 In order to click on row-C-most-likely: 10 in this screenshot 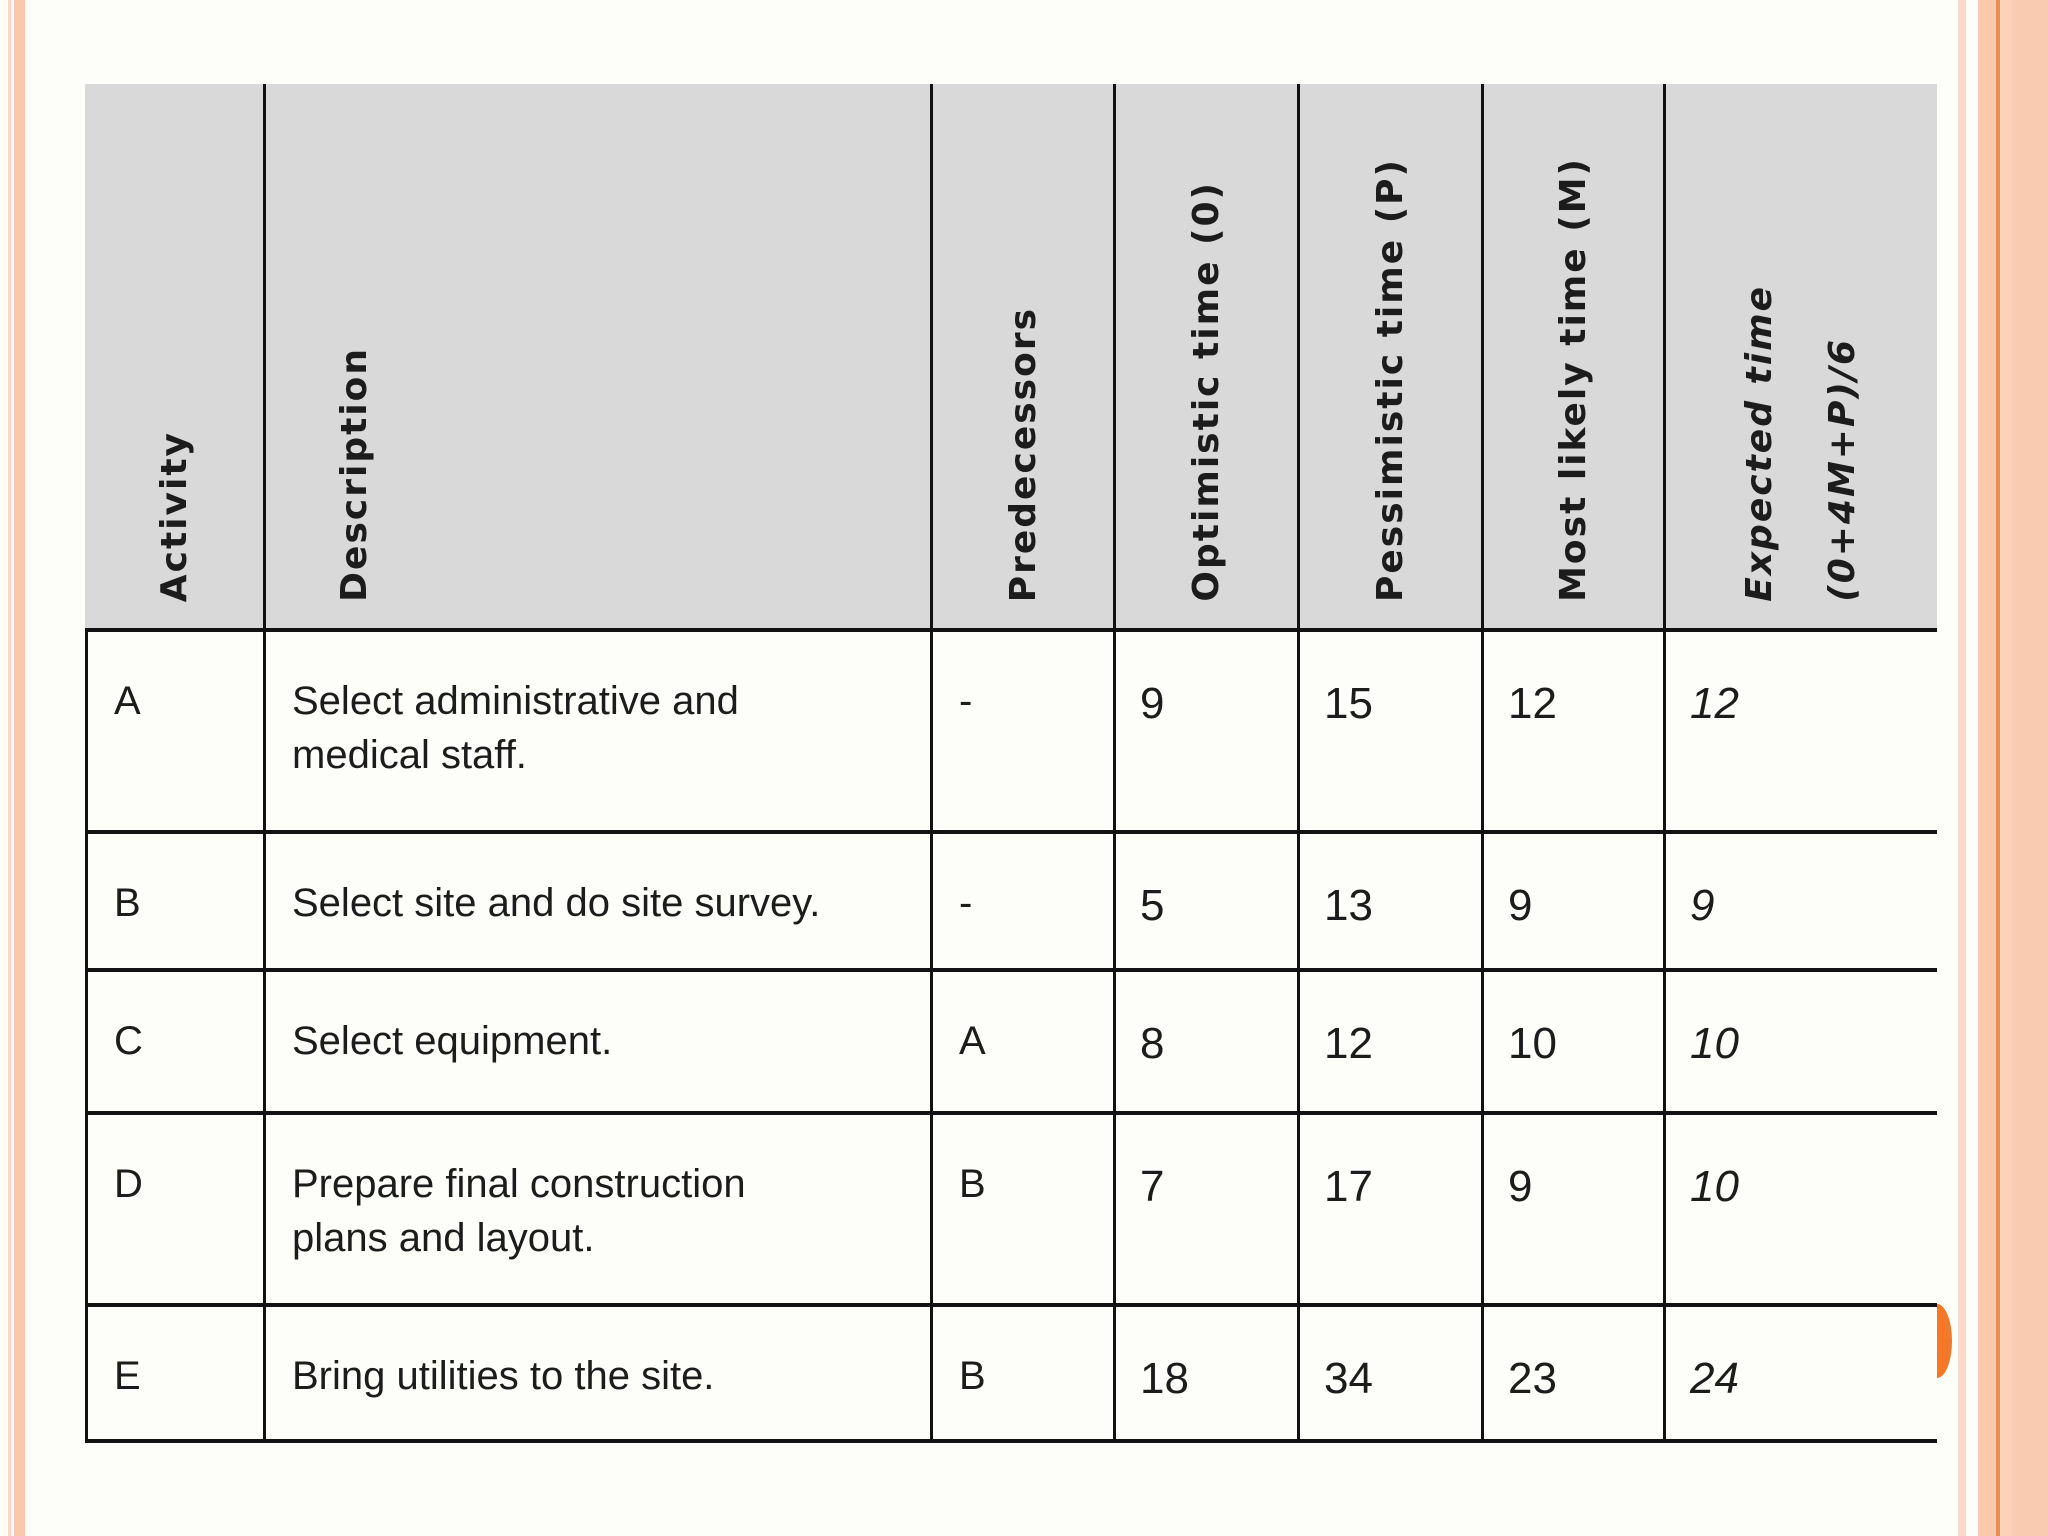, I will do `click(1572, 1039)`.